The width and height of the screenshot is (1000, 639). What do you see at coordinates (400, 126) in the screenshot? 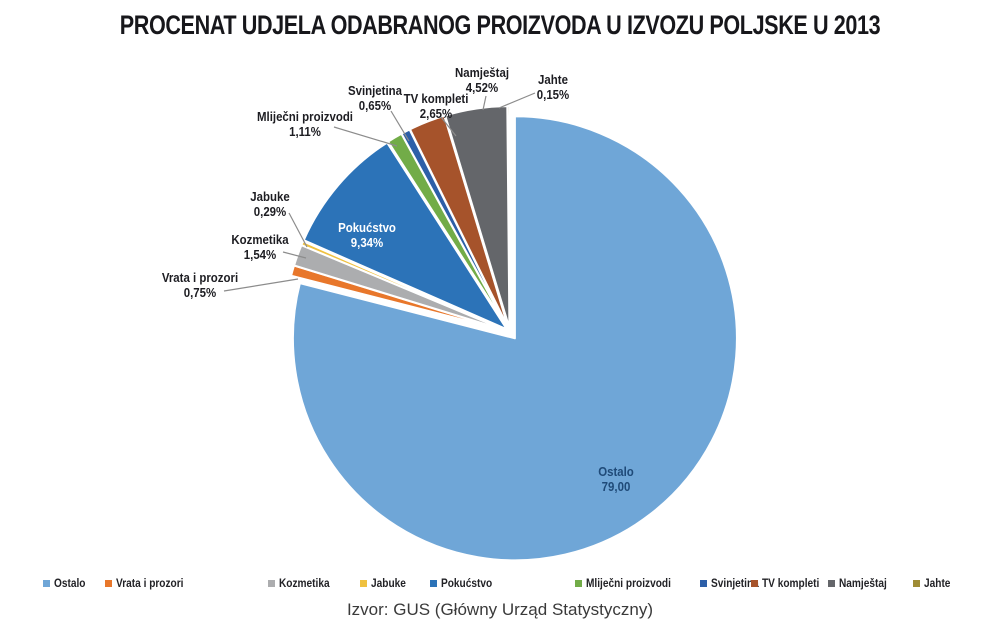
I see `leader-line-svinjetina` at bounding box center [400, 126].